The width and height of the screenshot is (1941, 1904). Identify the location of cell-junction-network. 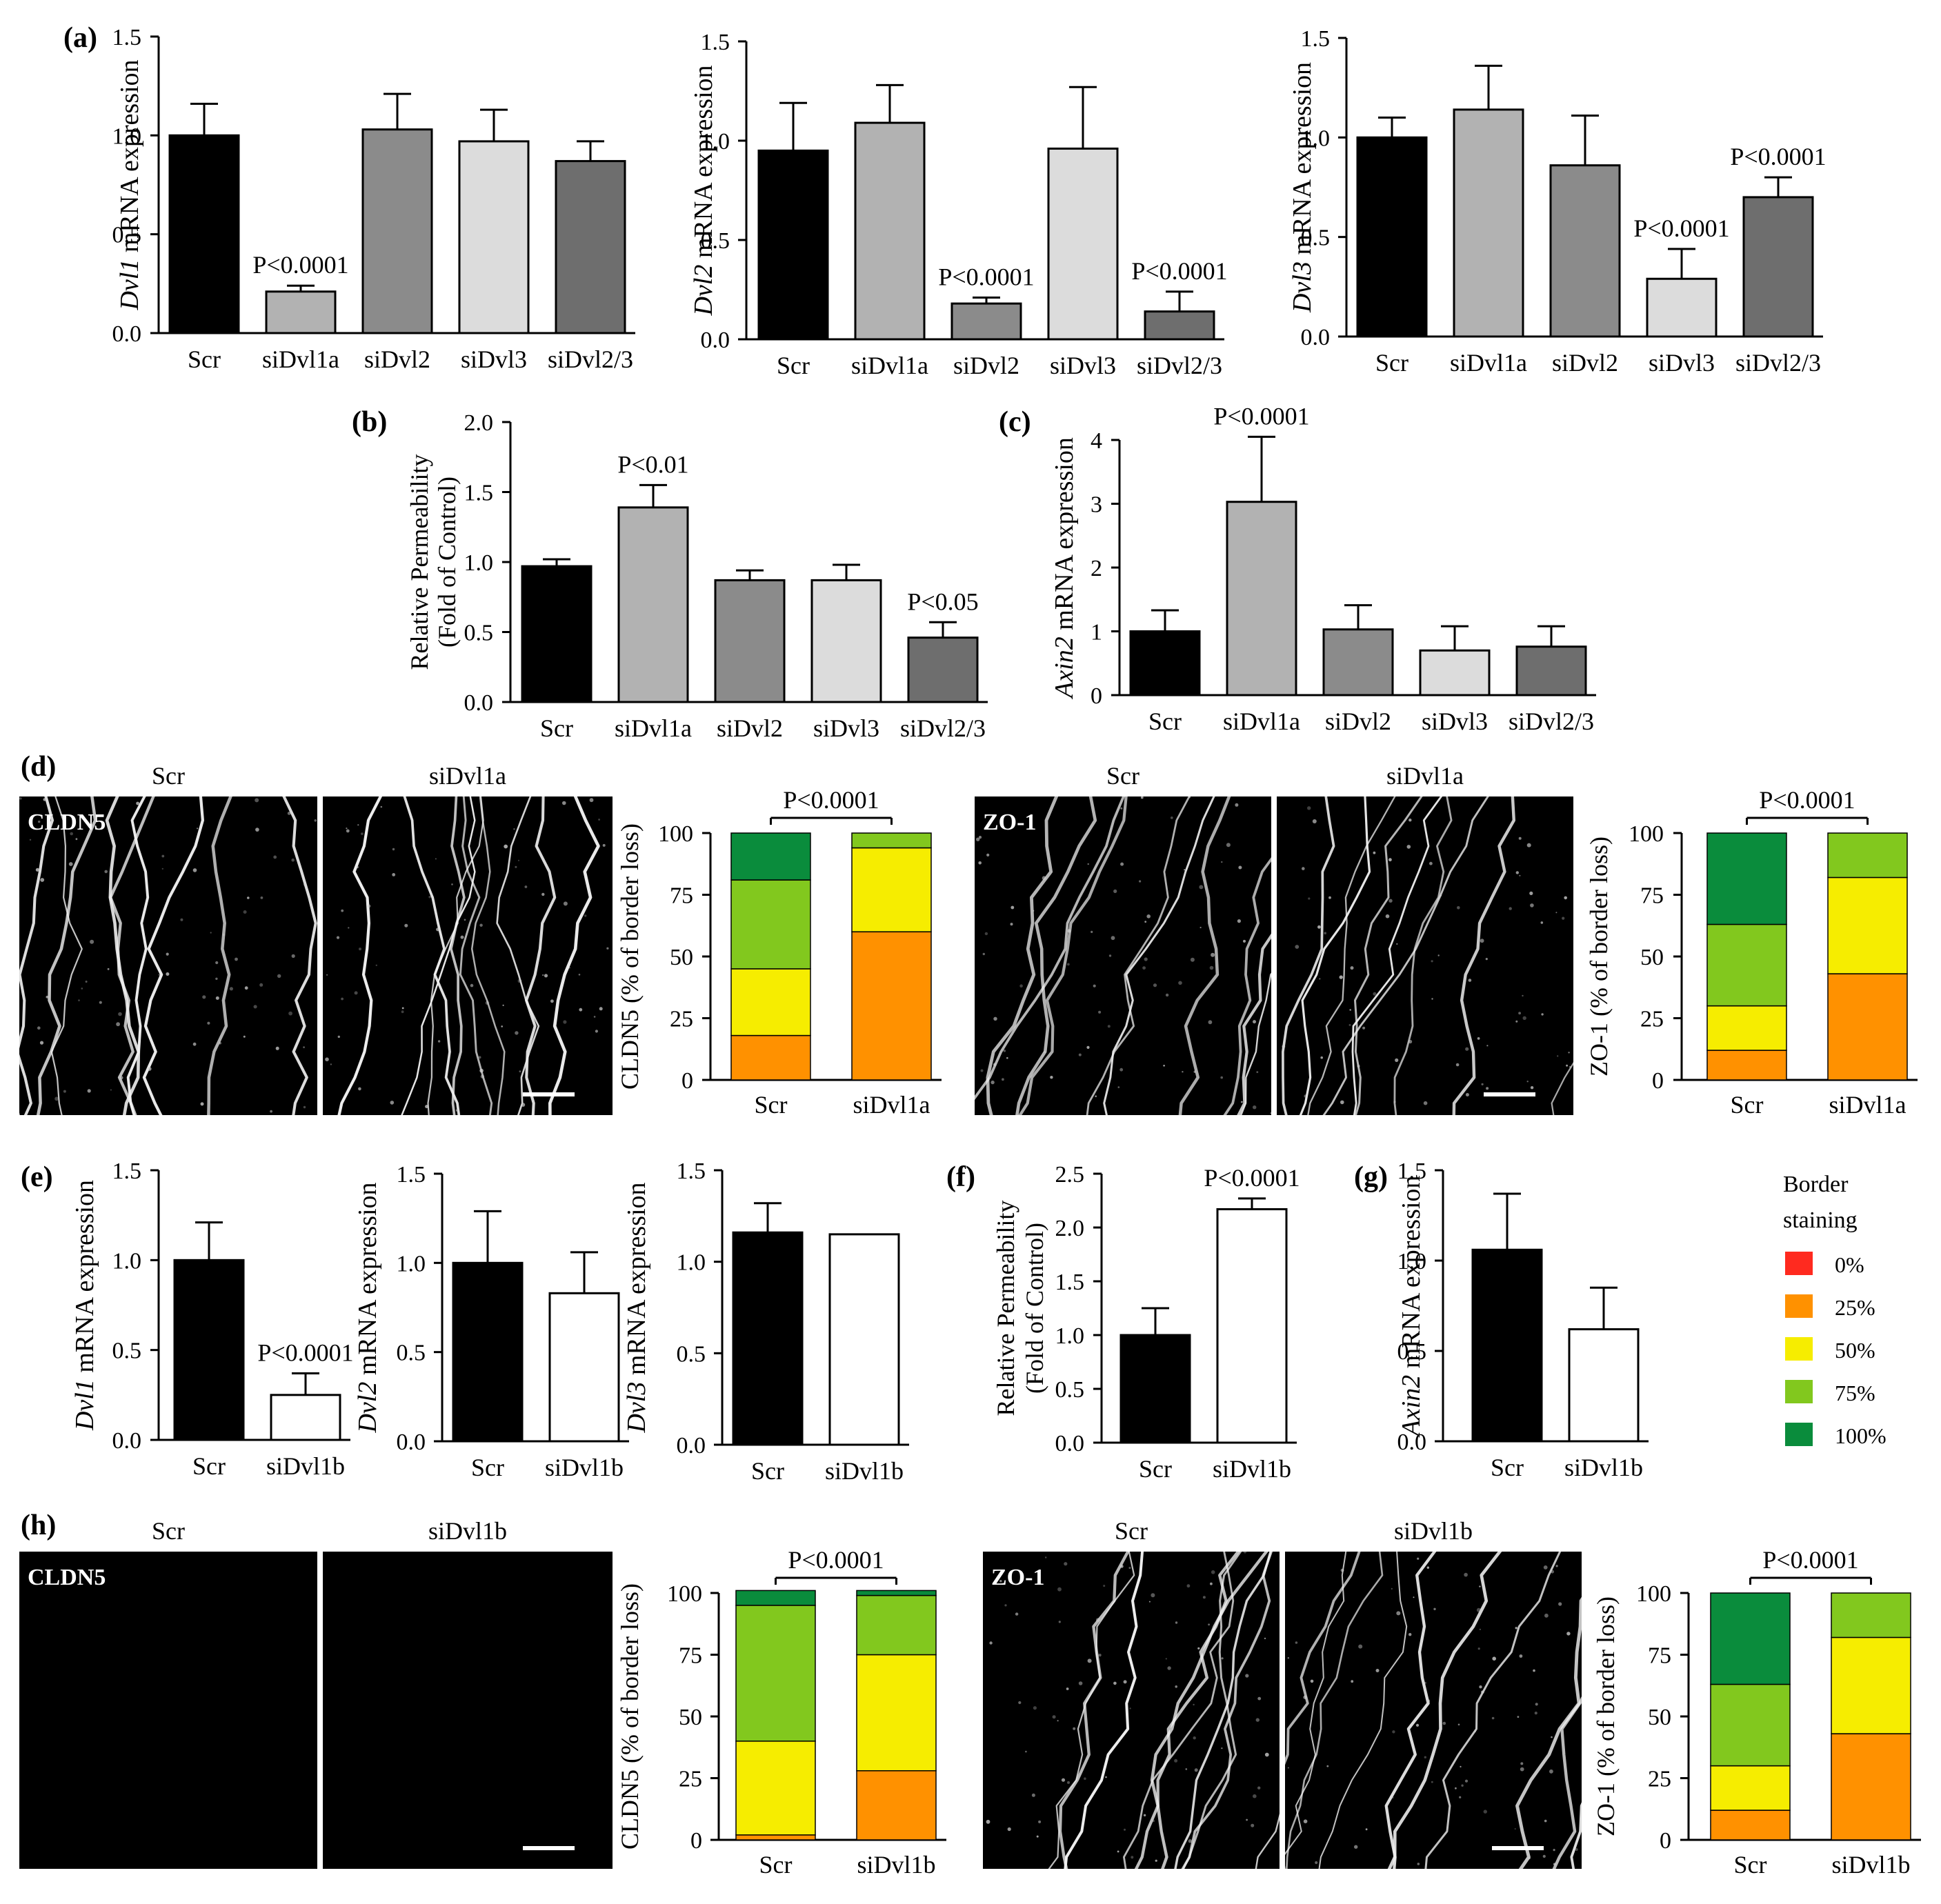
(1427, 955).